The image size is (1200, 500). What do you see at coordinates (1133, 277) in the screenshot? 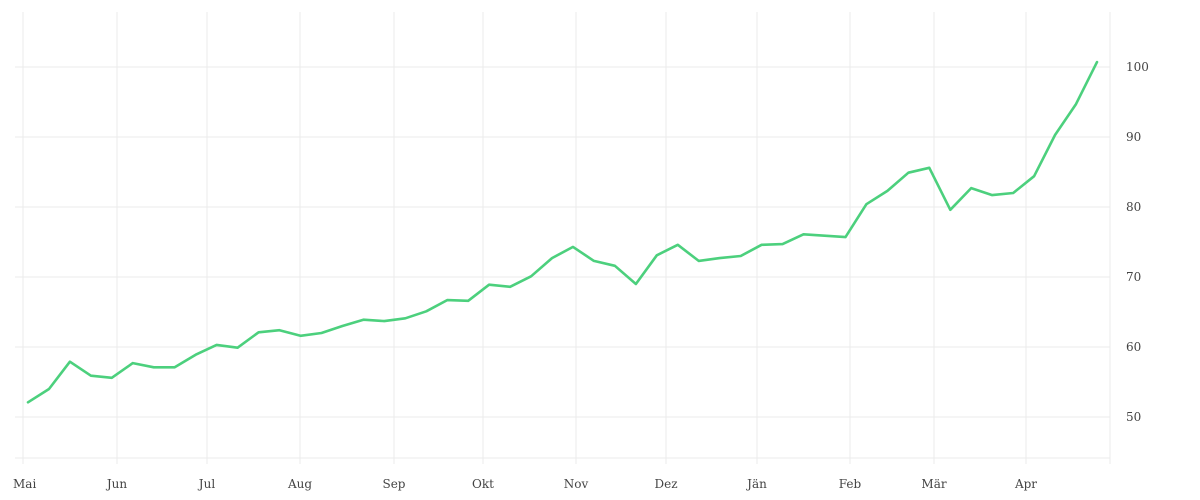
I see `y-tick-label: 70` at bounding box center [1133, 277].